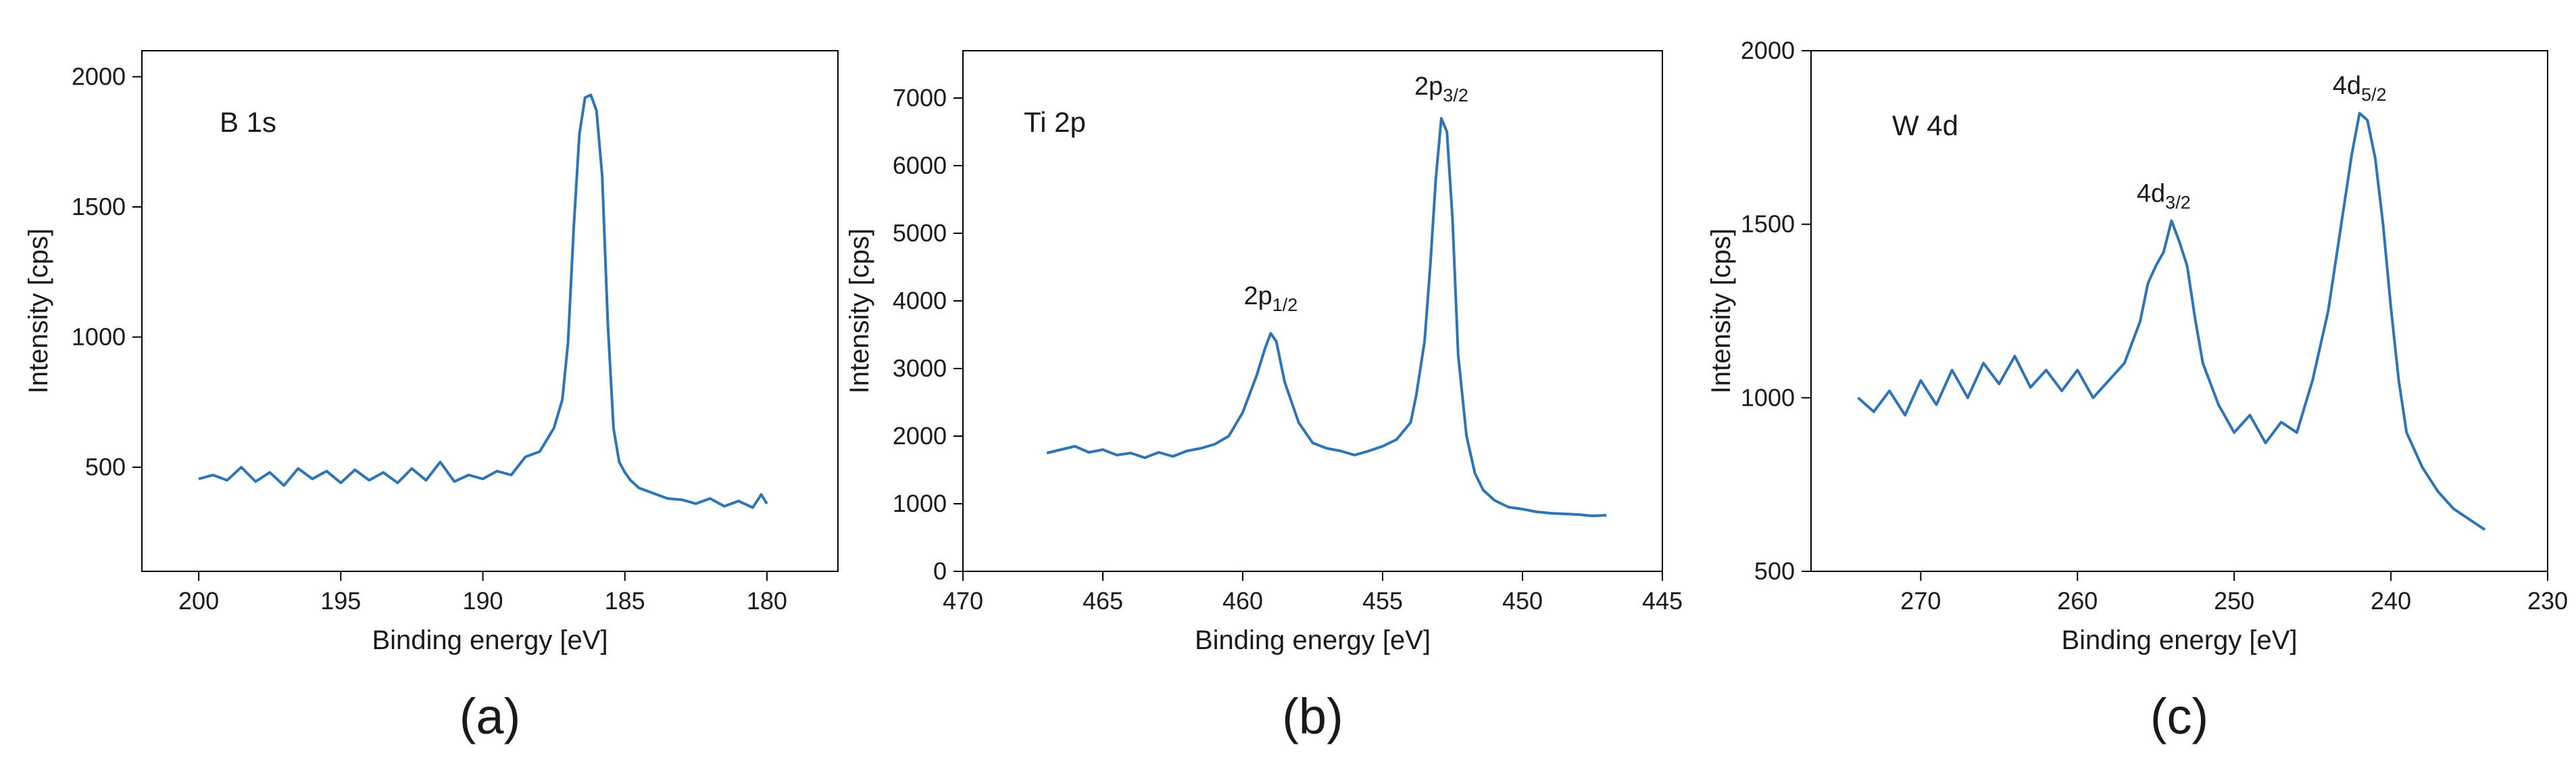 The image size is (2576, 760). I want to click on x-tick-label: 450, so click(1523, 601).